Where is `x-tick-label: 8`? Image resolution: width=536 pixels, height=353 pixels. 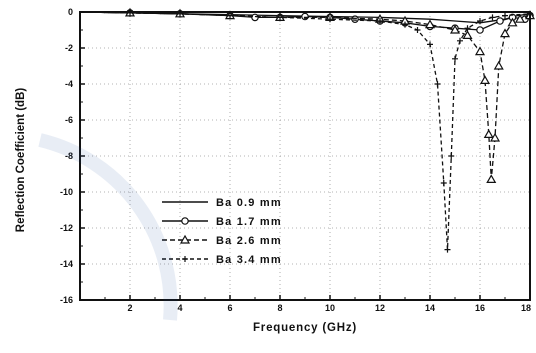
x-tick-label: 8 is located at coordinates (279, 308).